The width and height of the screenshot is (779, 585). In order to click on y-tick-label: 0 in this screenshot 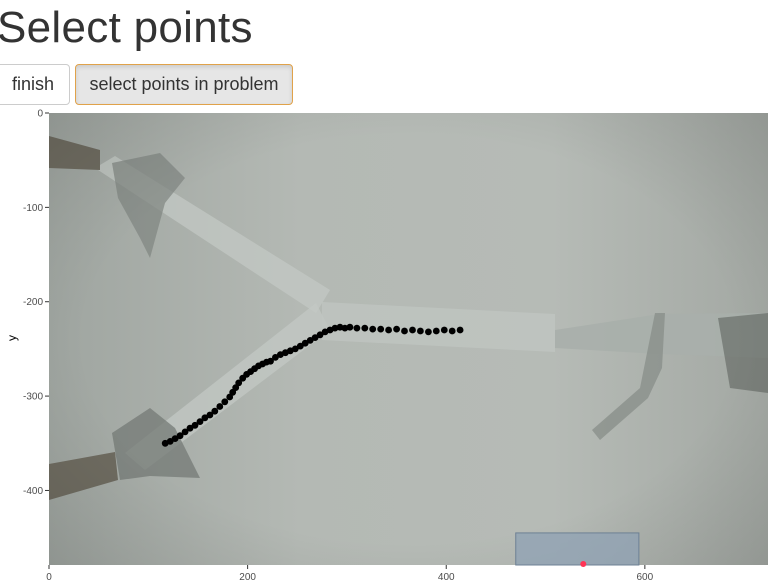, I will do `click(40, 114)`.